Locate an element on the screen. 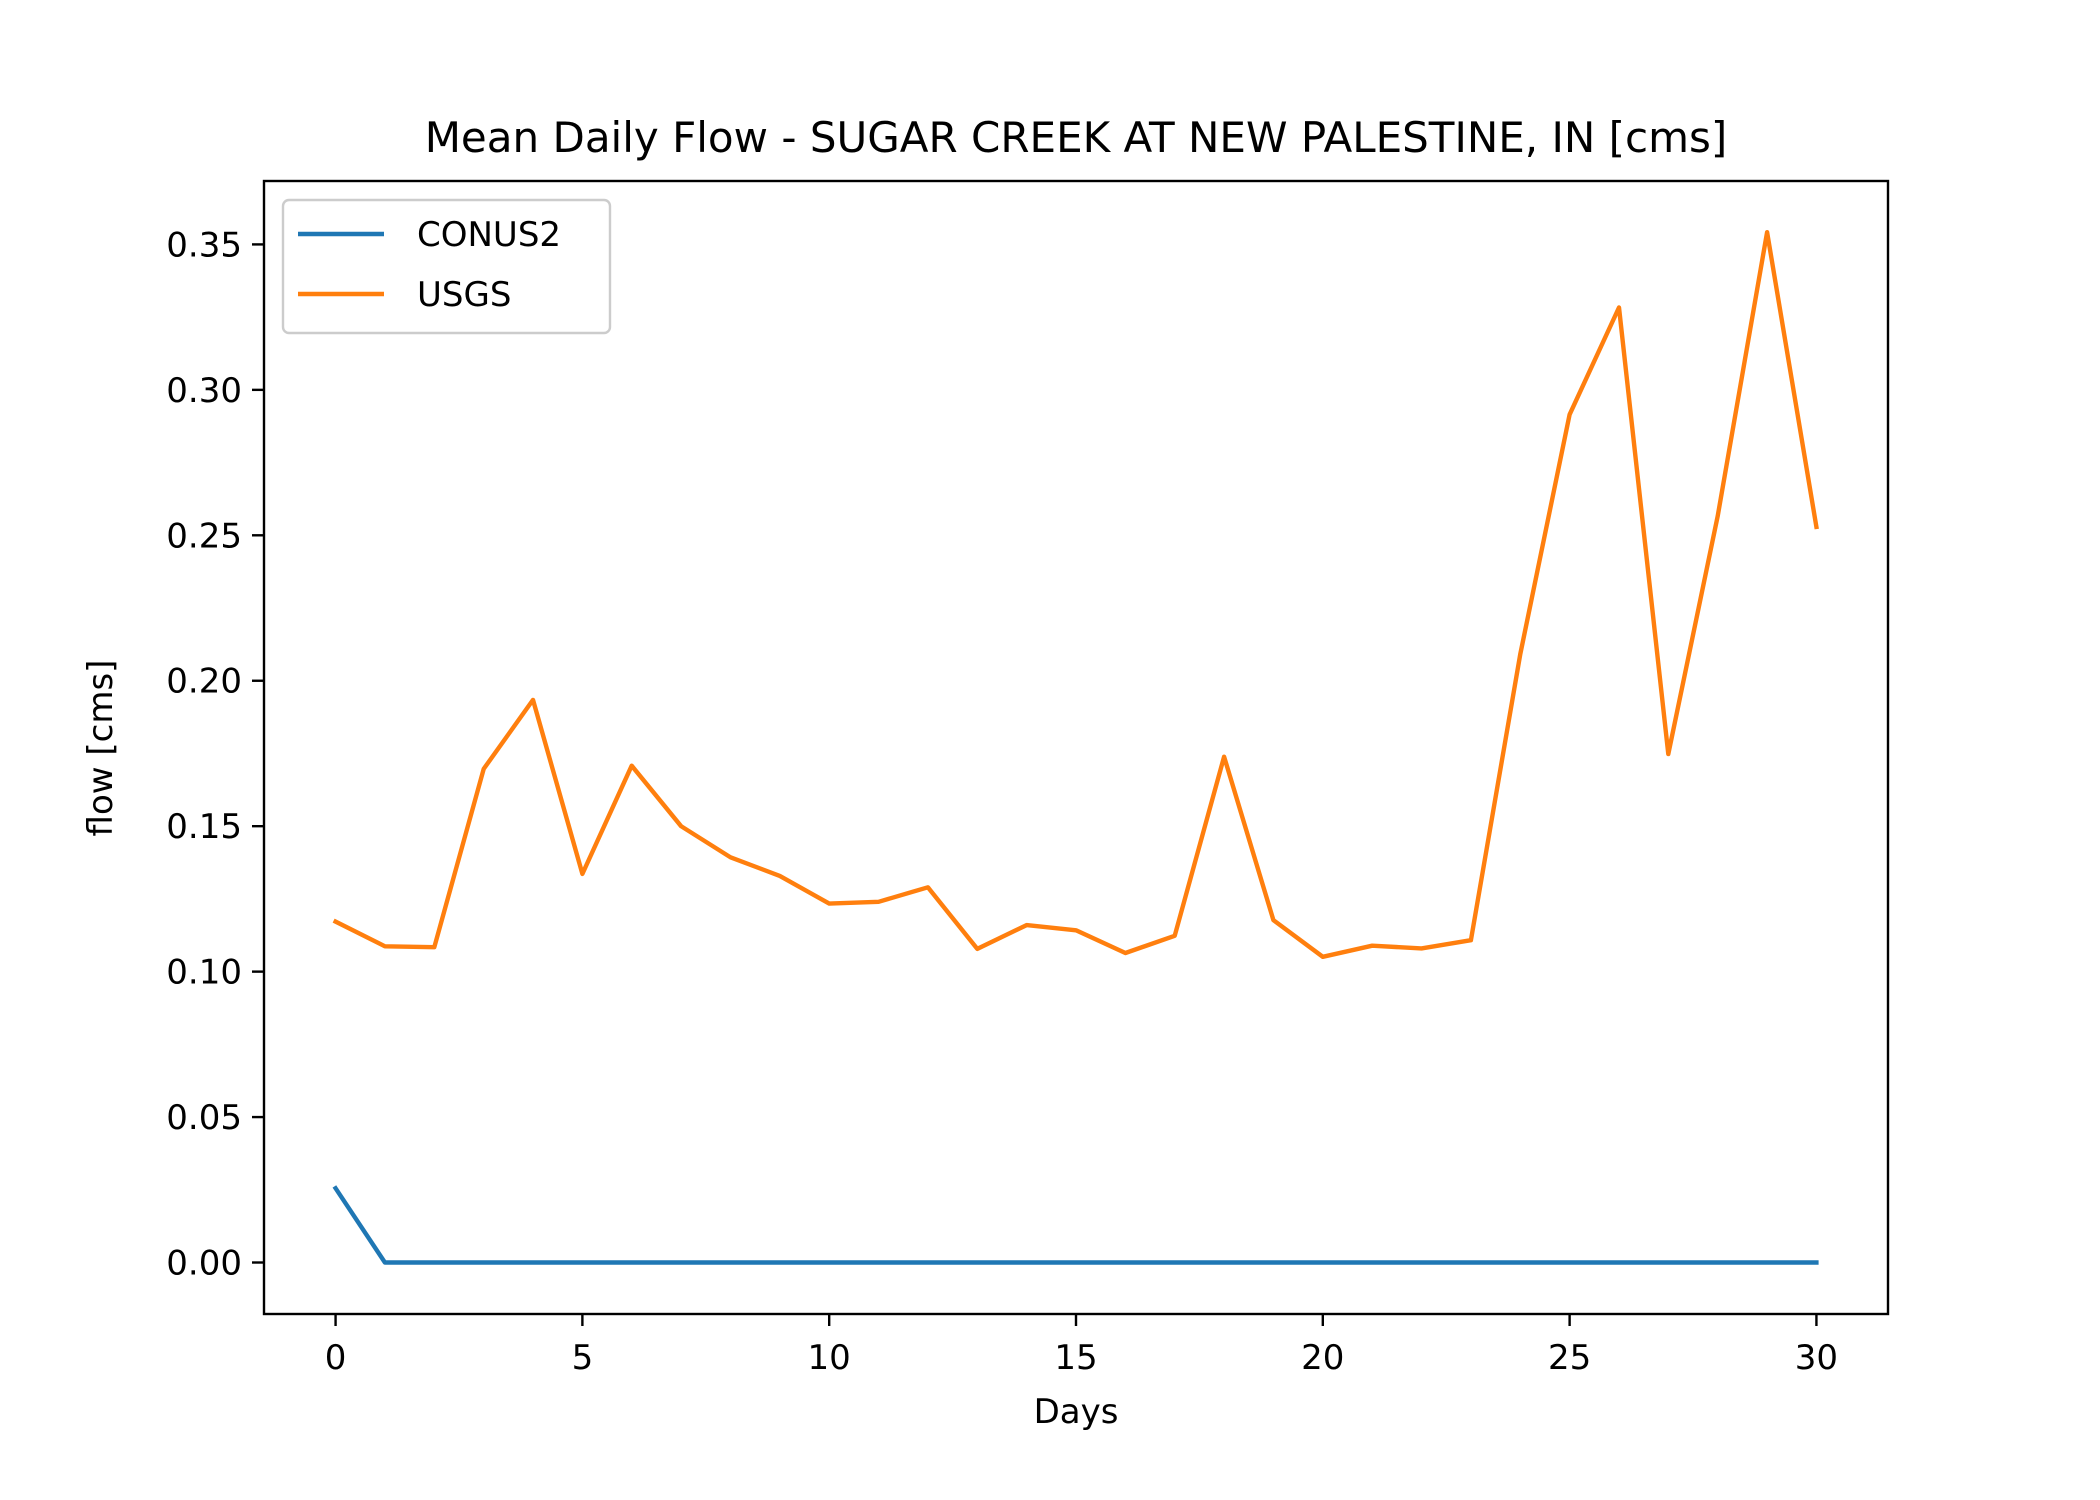  x-tick-label: 30 is located at coordinates (1816, 1358).